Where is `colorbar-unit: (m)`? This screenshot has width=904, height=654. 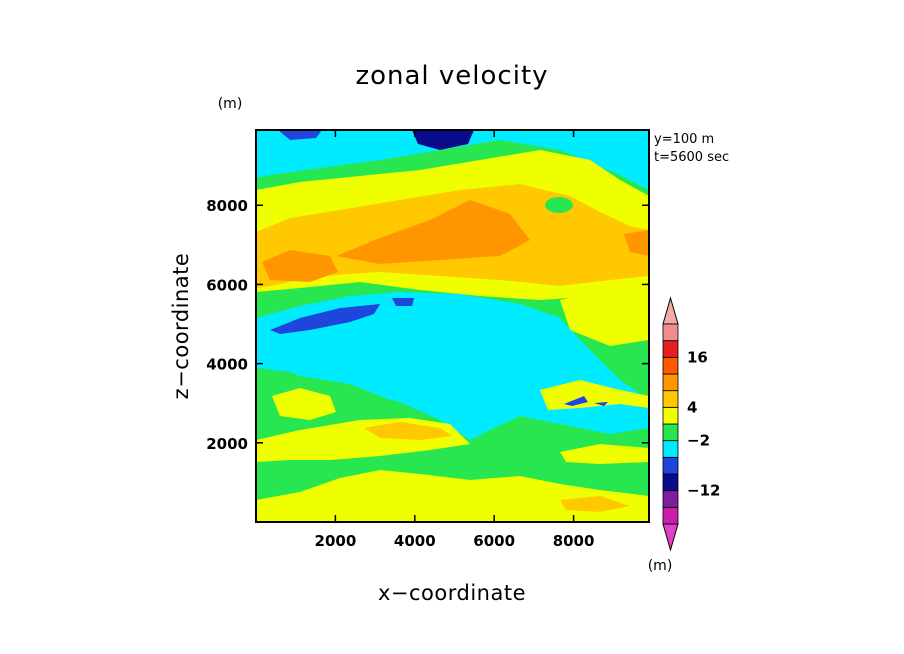
colorbar-unit: (m) is located at coordinates (660, 566).